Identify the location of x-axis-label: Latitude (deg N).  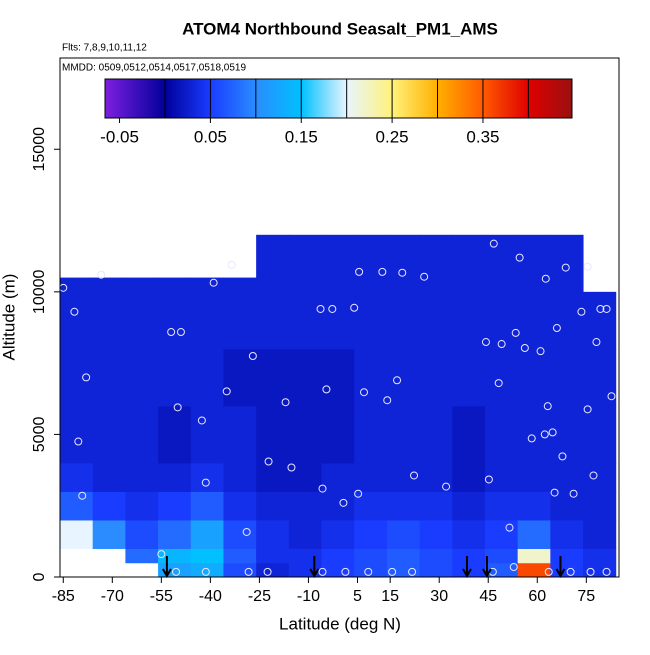
(340, 623).